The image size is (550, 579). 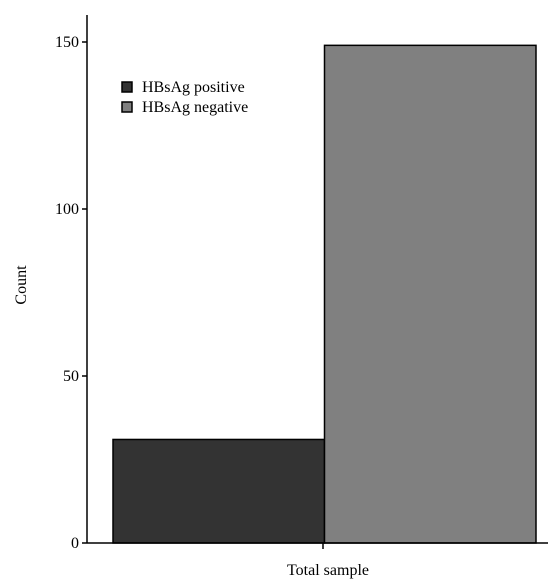 What do you see at coordinates (71, 293) in the screenshot?
I see `y-ticks-group: 0 50 100 150` at bounding box center [71, 293].